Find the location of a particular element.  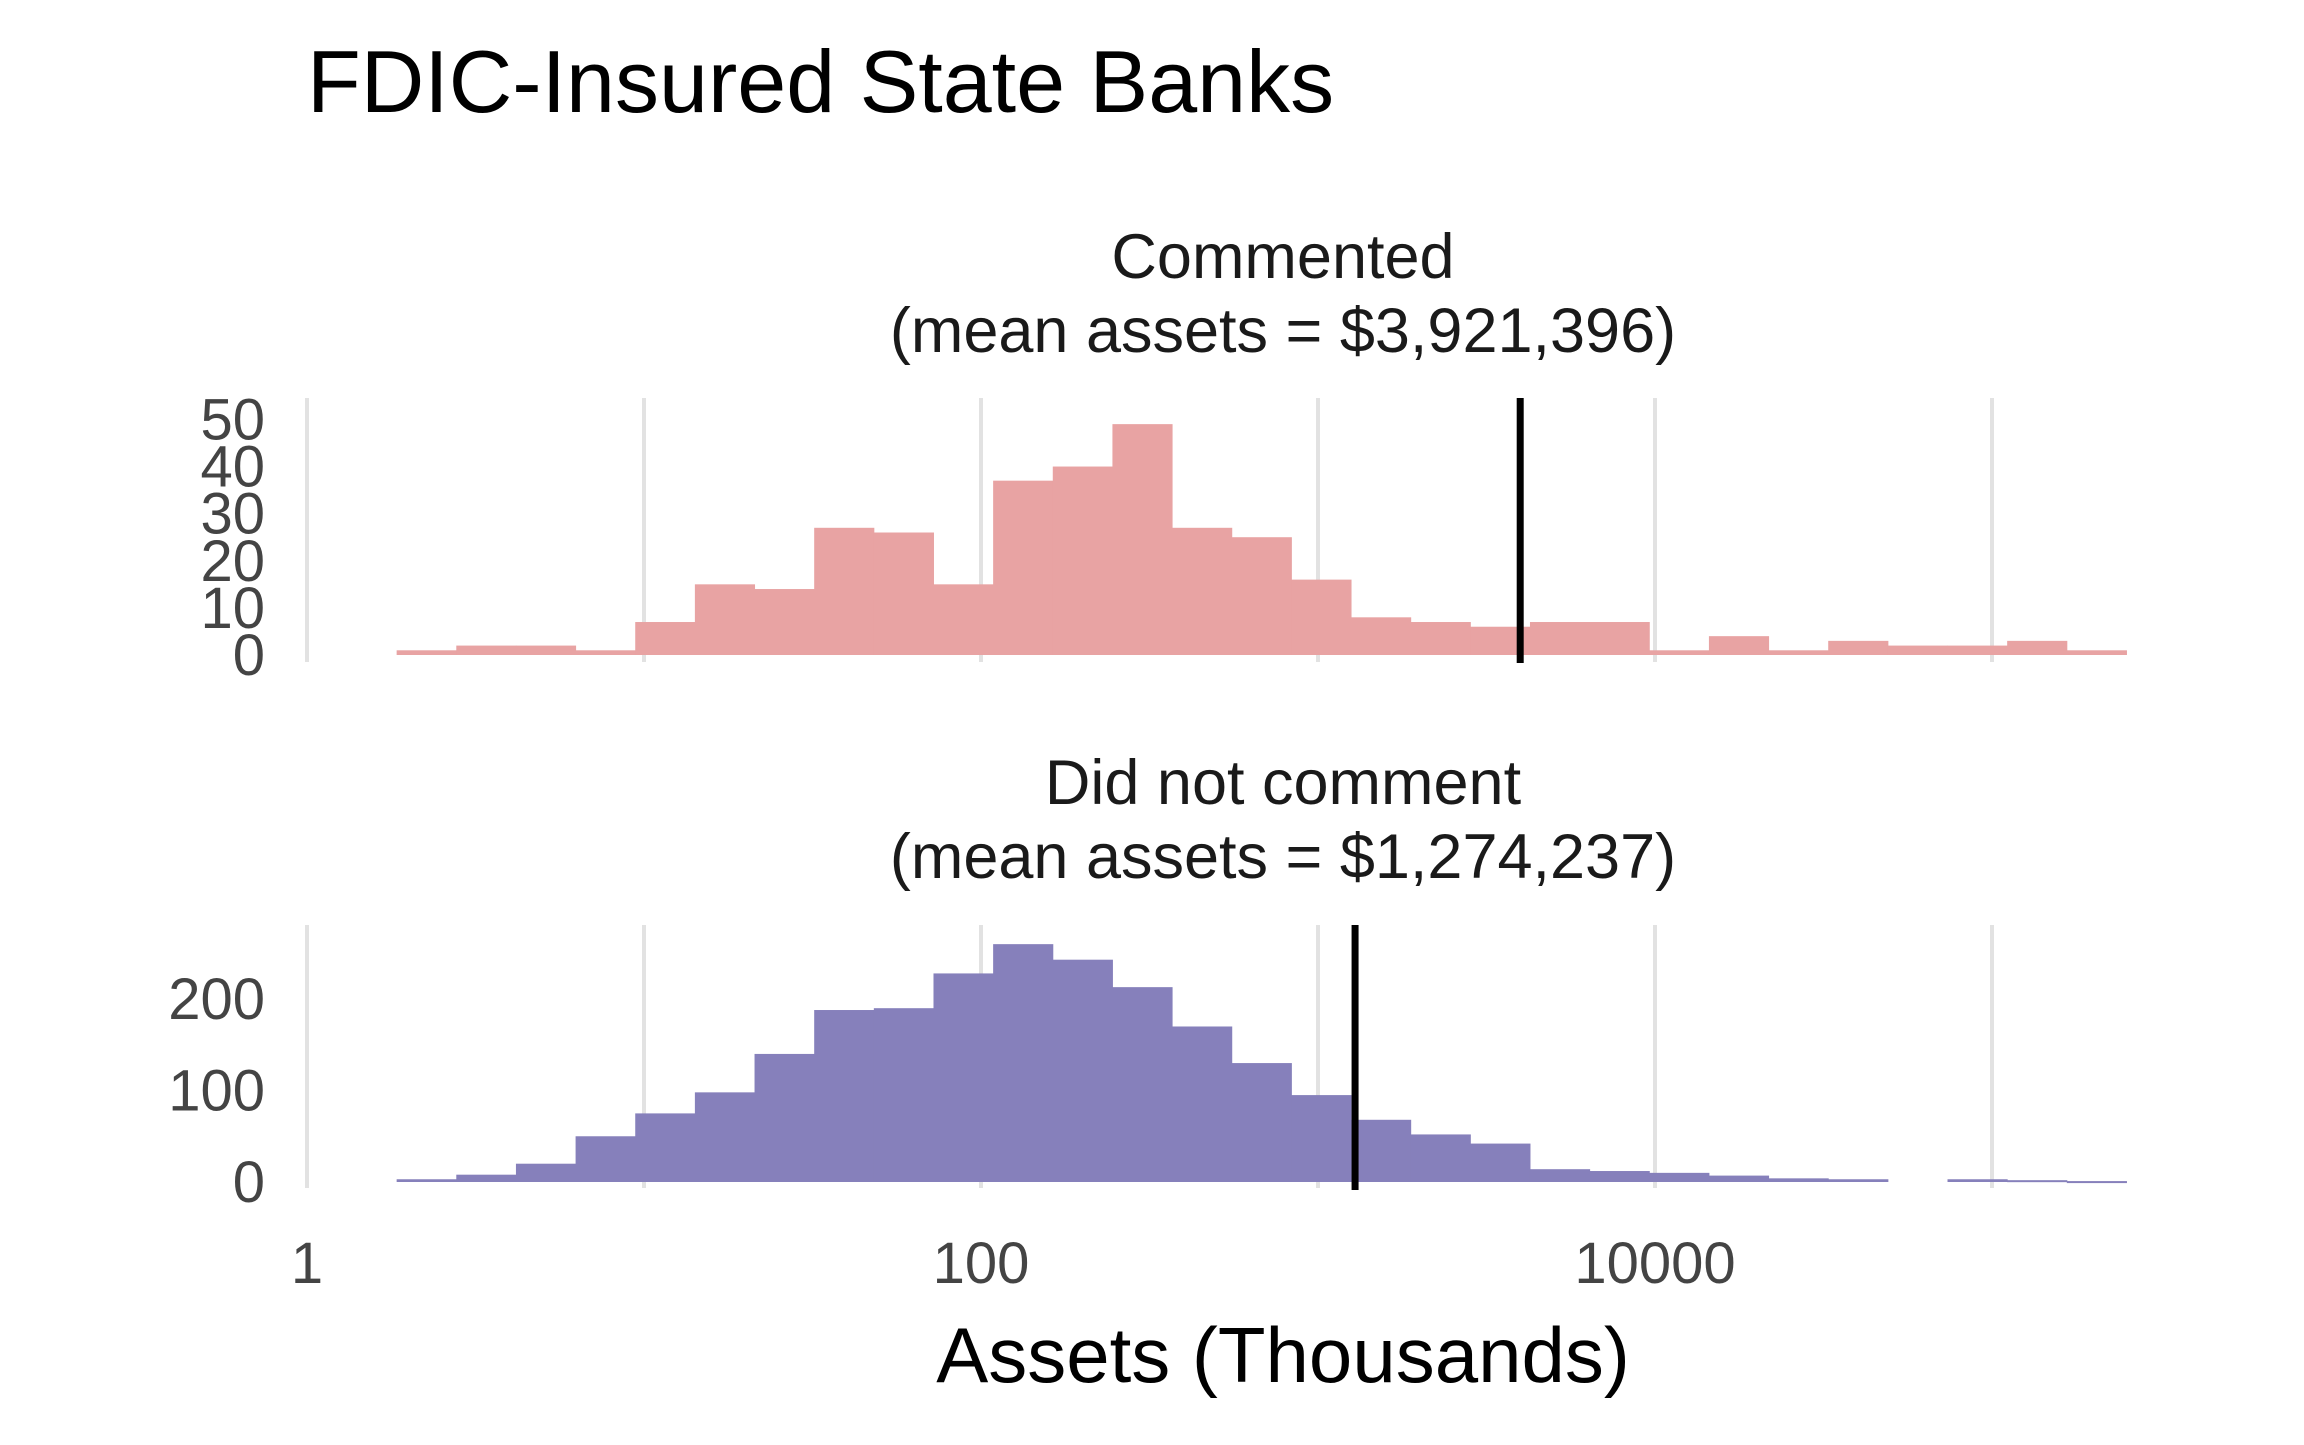

x-tick-label: 10000 is located at coordinates (1654, 1263).